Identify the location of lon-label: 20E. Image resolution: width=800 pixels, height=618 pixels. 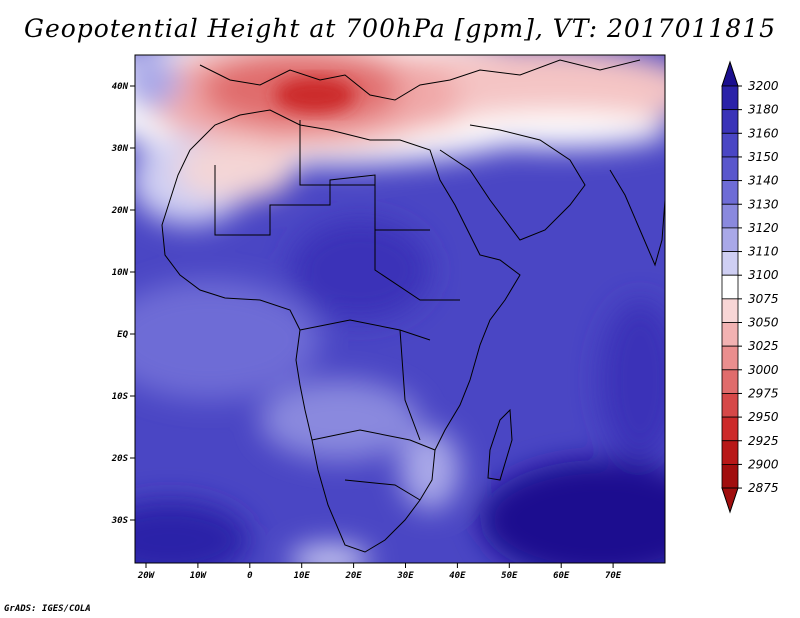
(353, 576).